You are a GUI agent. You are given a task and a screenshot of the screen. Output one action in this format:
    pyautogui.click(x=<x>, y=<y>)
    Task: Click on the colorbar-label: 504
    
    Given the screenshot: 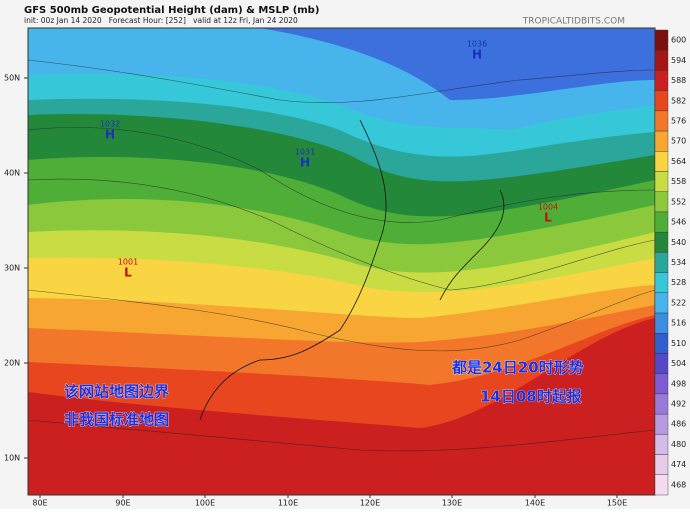 What is the action you would take?
    pyautogui.click(x=678, y=363)
    